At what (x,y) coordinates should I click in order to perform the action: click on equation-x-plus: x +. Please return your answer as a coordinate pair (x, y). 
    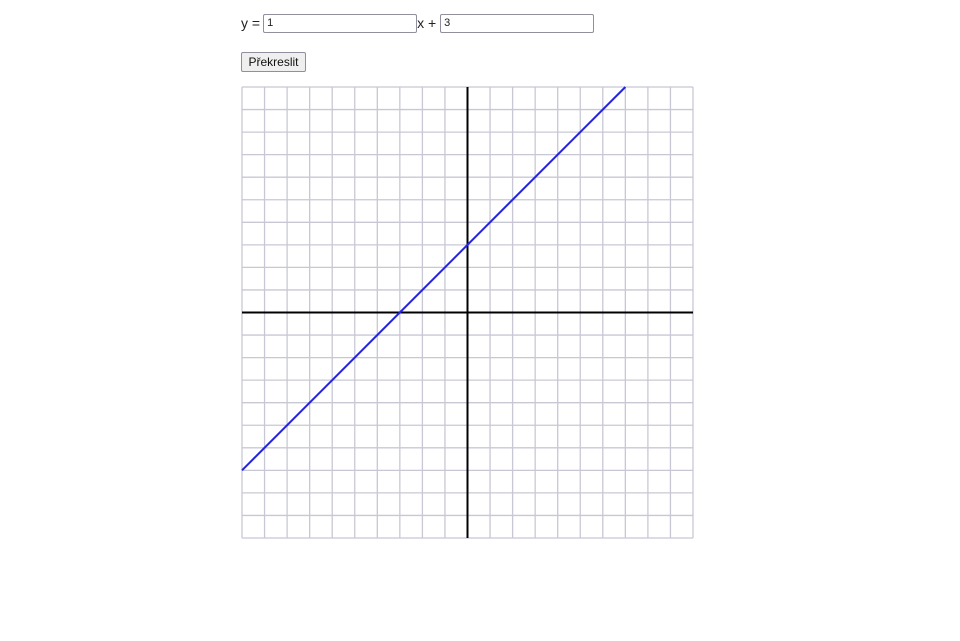
    Looking at the image, I should click on (427, 23).